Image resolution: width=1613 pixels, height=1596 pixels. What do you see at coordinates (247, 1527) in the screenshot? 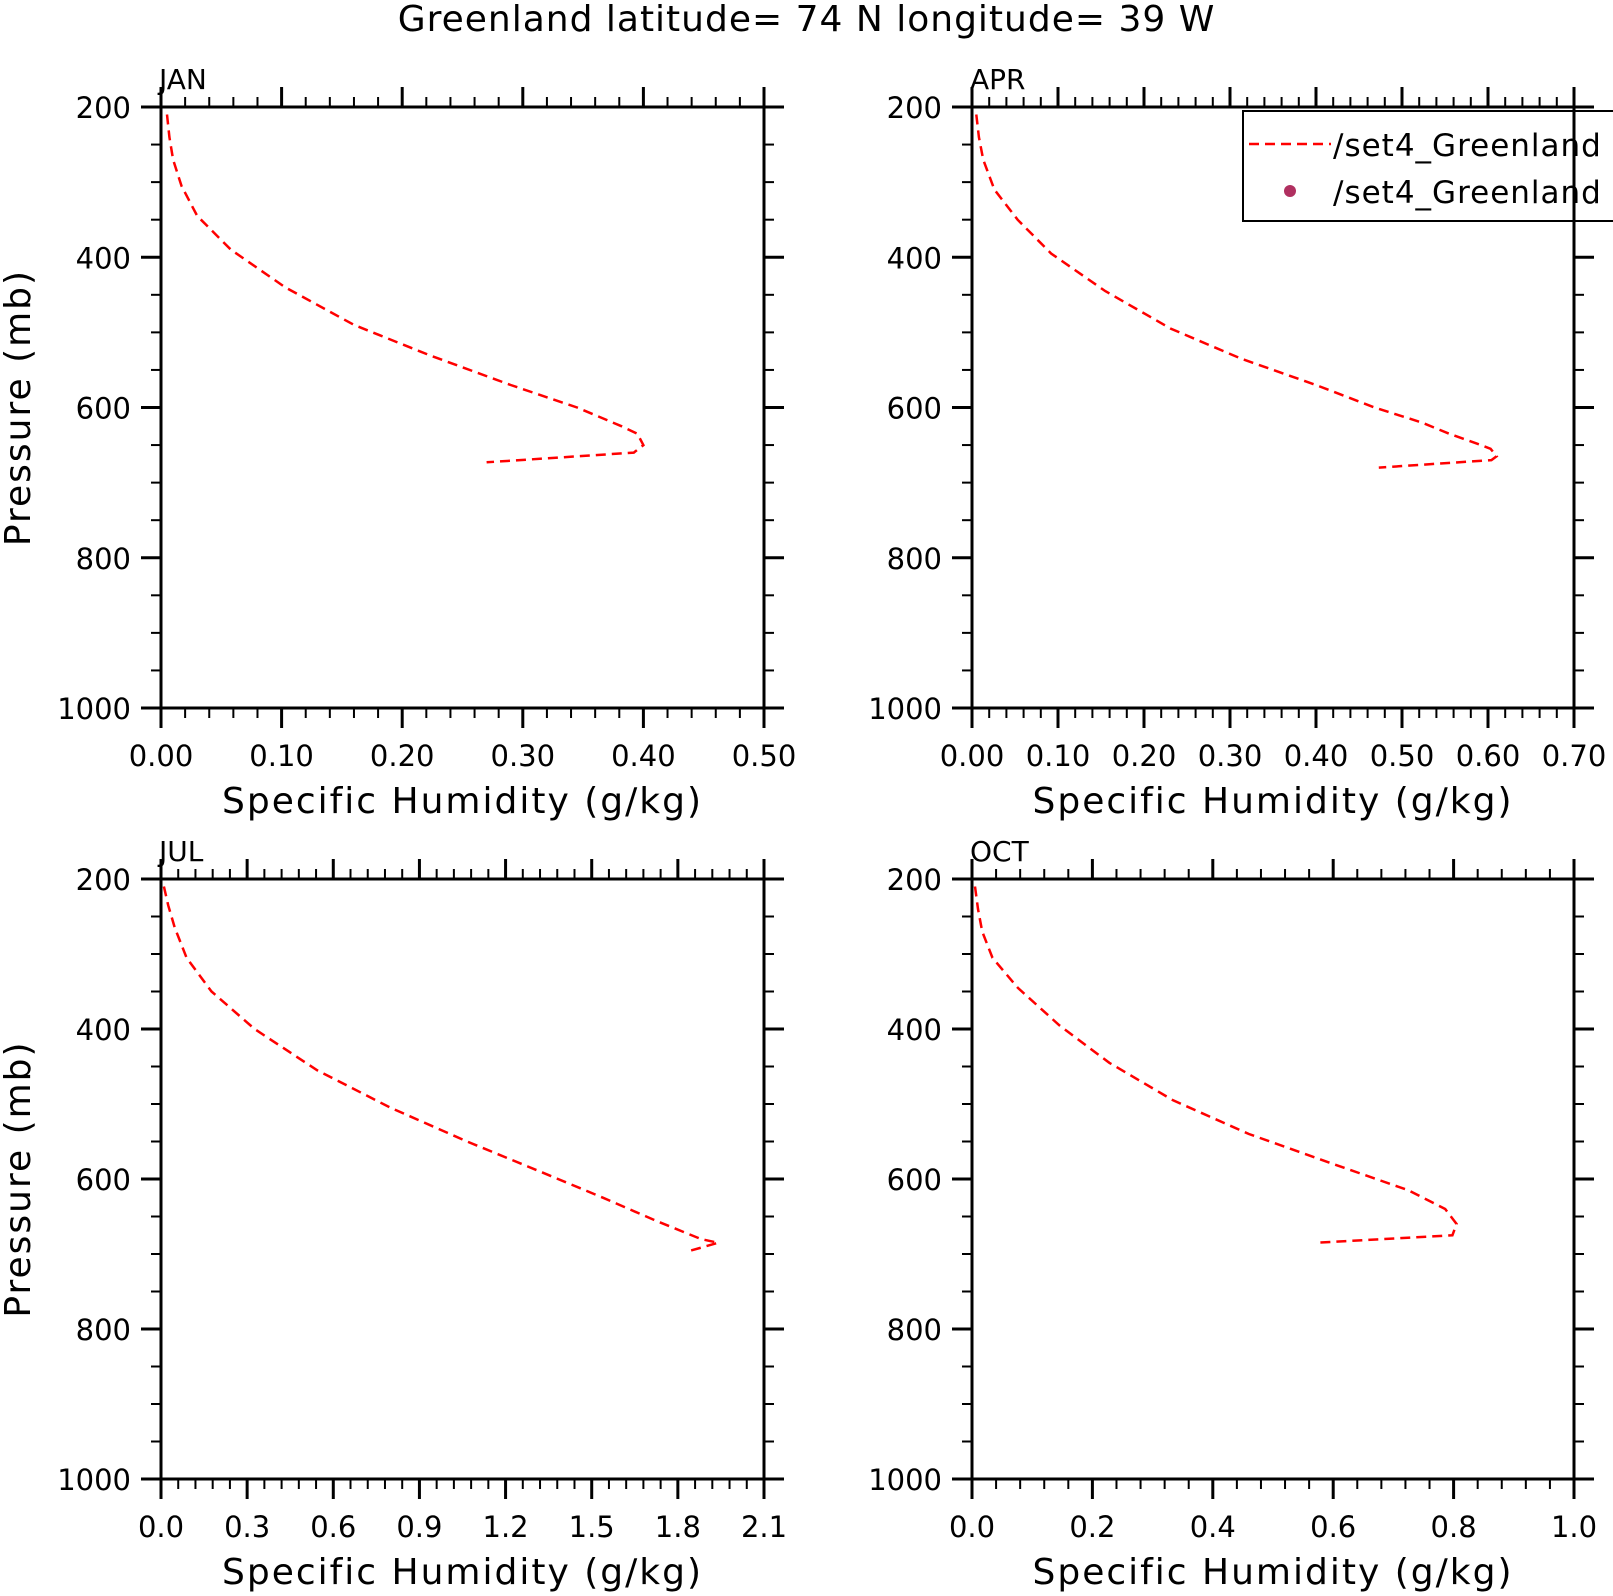
I see `x-tick-label: 0.3` at bounding box center [247, 1527].